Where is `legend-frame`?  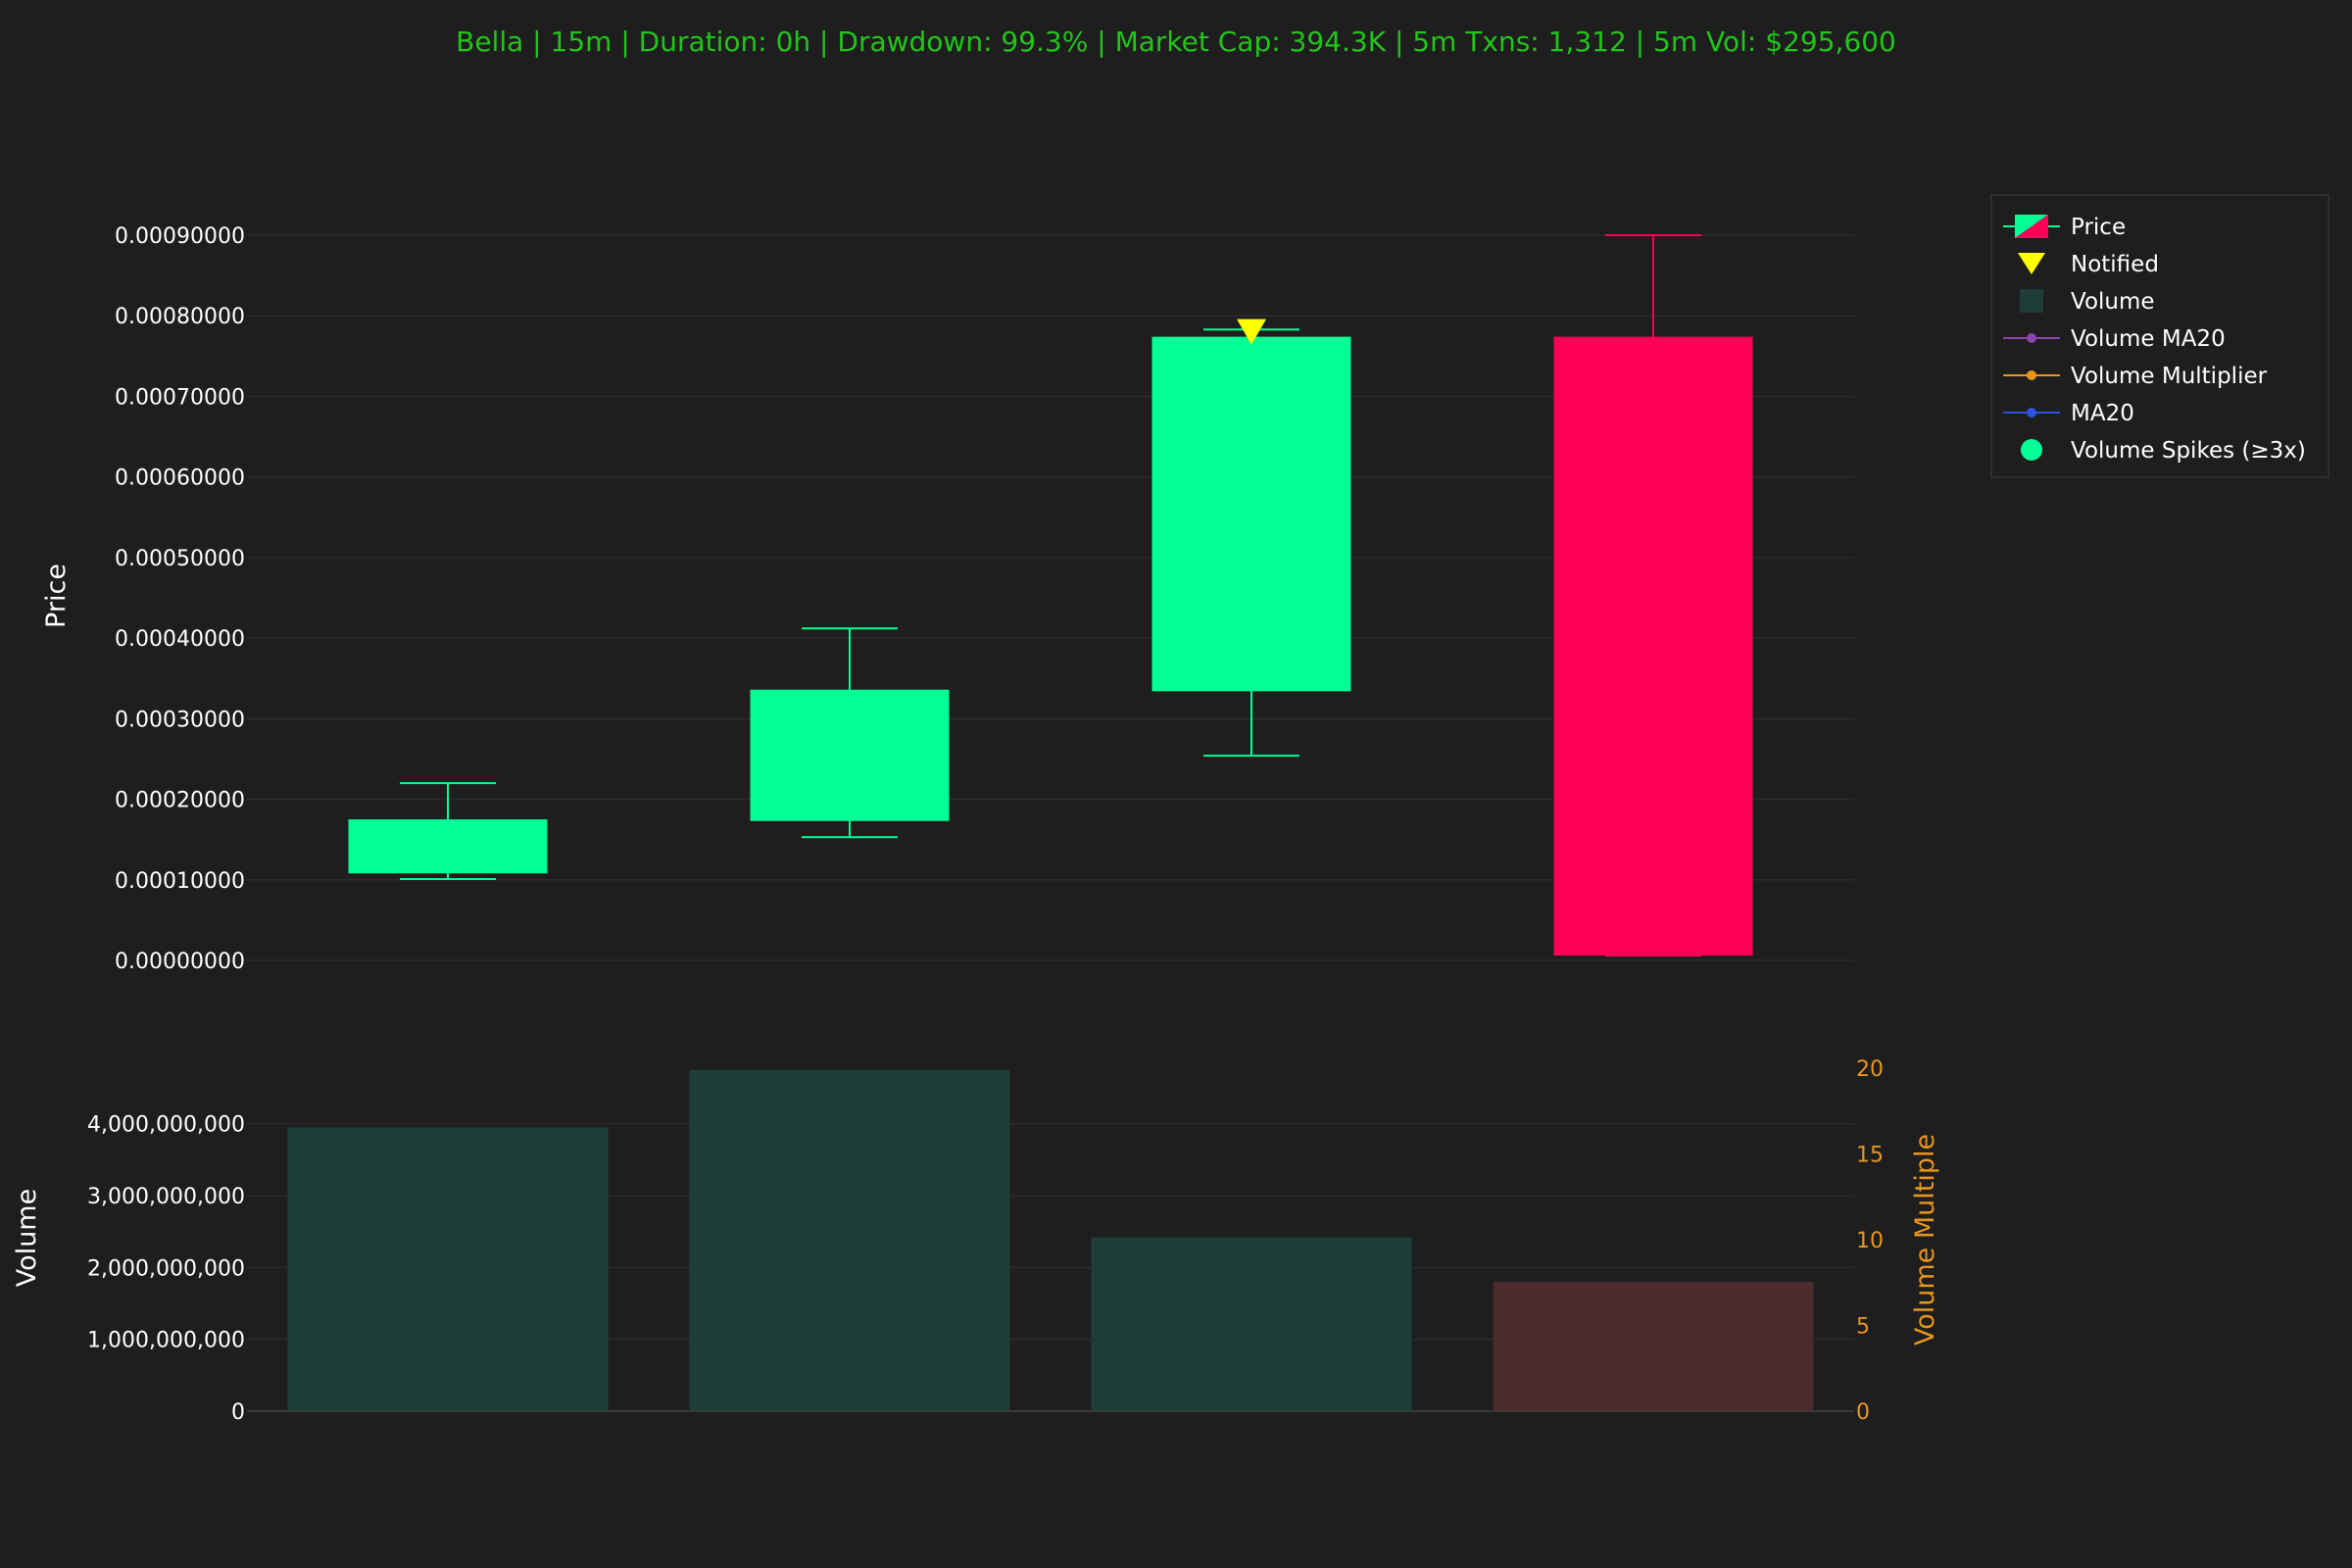 legend-frame is located at coordinates (2159, 336).